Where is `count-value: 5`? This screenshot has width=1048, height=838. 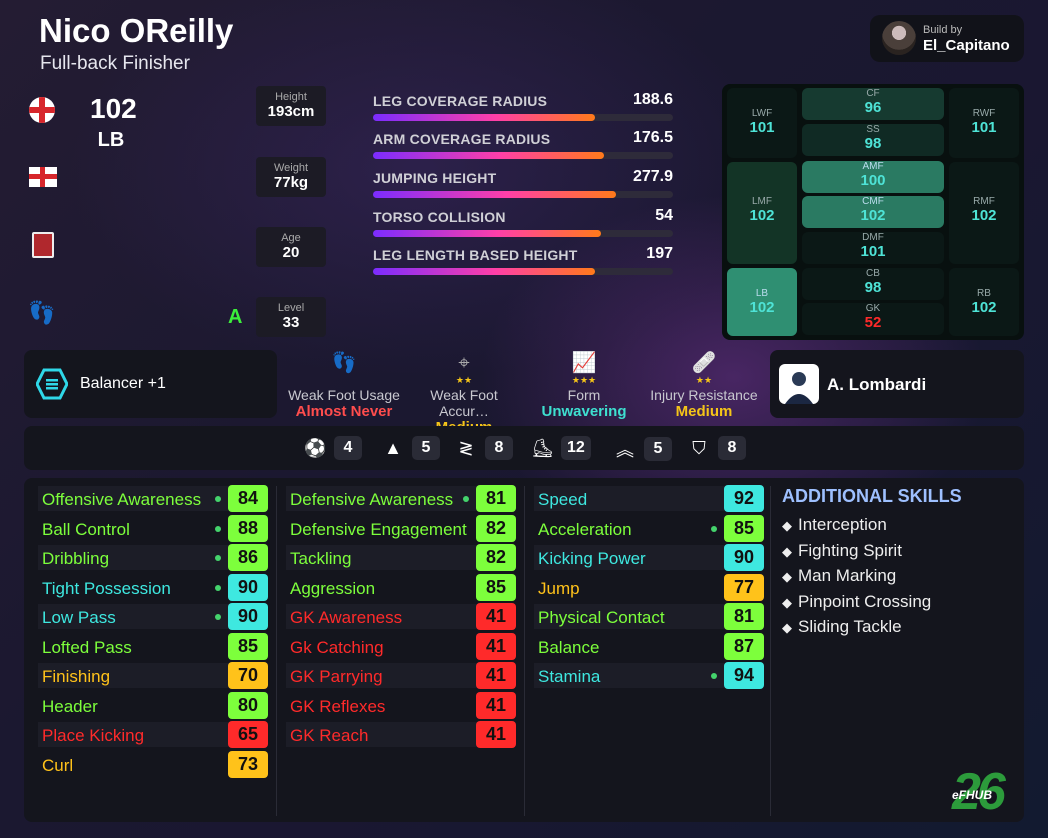 count-value: 5 is located at coordinates (426, 448).